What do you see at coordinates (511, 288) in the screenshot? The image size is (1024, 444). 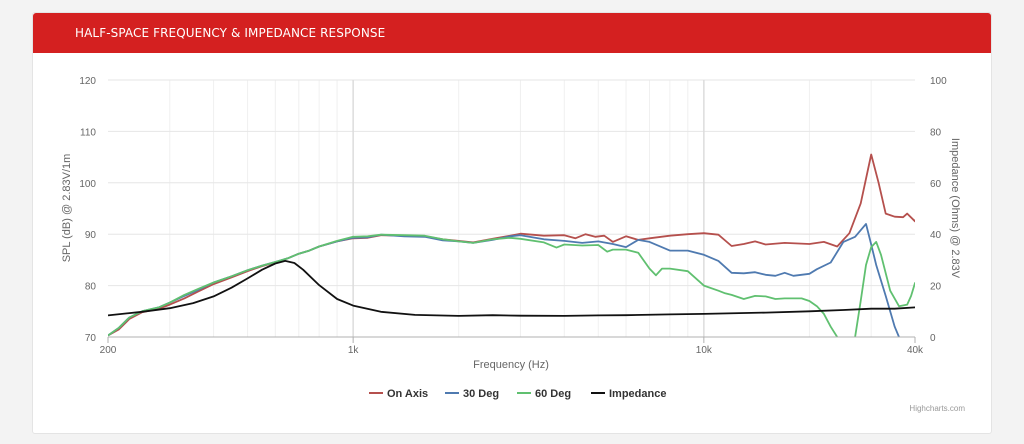 I see `series-line-impedance` at bounding box center [511, 288].